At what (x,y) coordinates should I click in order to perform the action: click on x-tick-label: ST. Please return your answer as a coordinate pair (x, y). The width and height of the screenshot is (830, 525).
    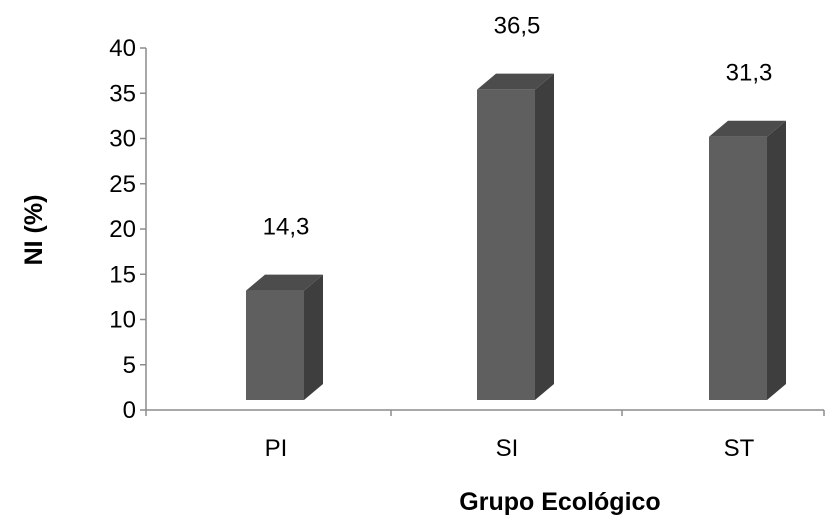
    Looking at the image, I should click on (739, 448).